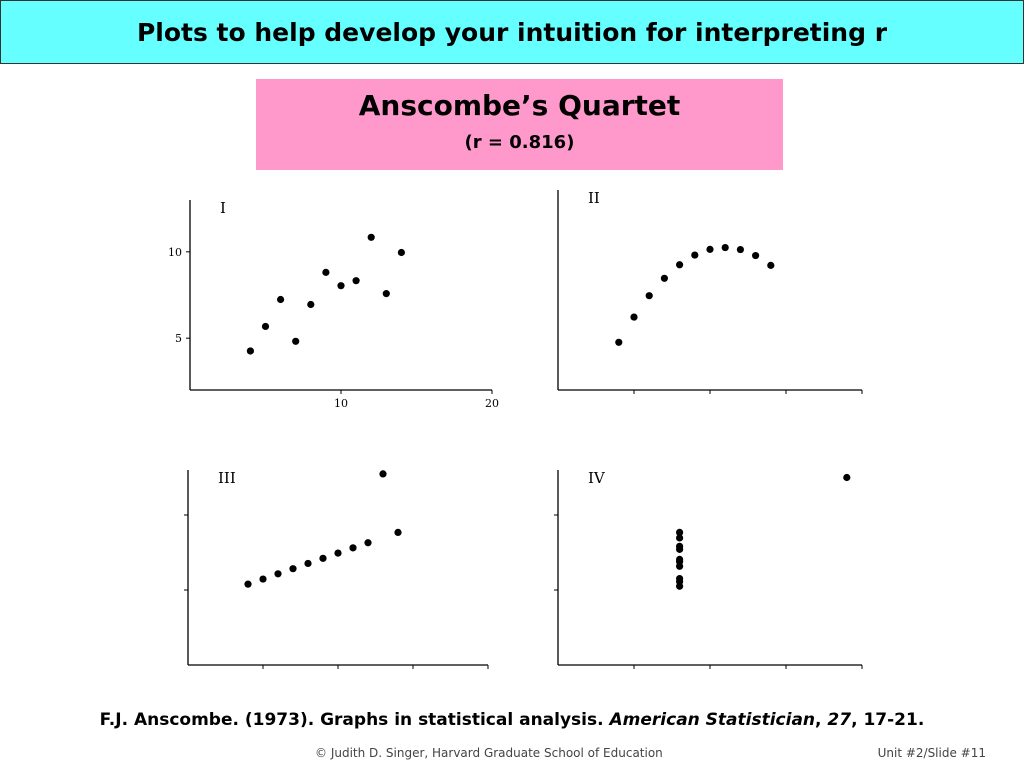 This screenshot has width=1024, height=768. Describe the element at coordinates (888, 720) in the screenshot. I see `citation-suffix: , 17-21.` at that location.